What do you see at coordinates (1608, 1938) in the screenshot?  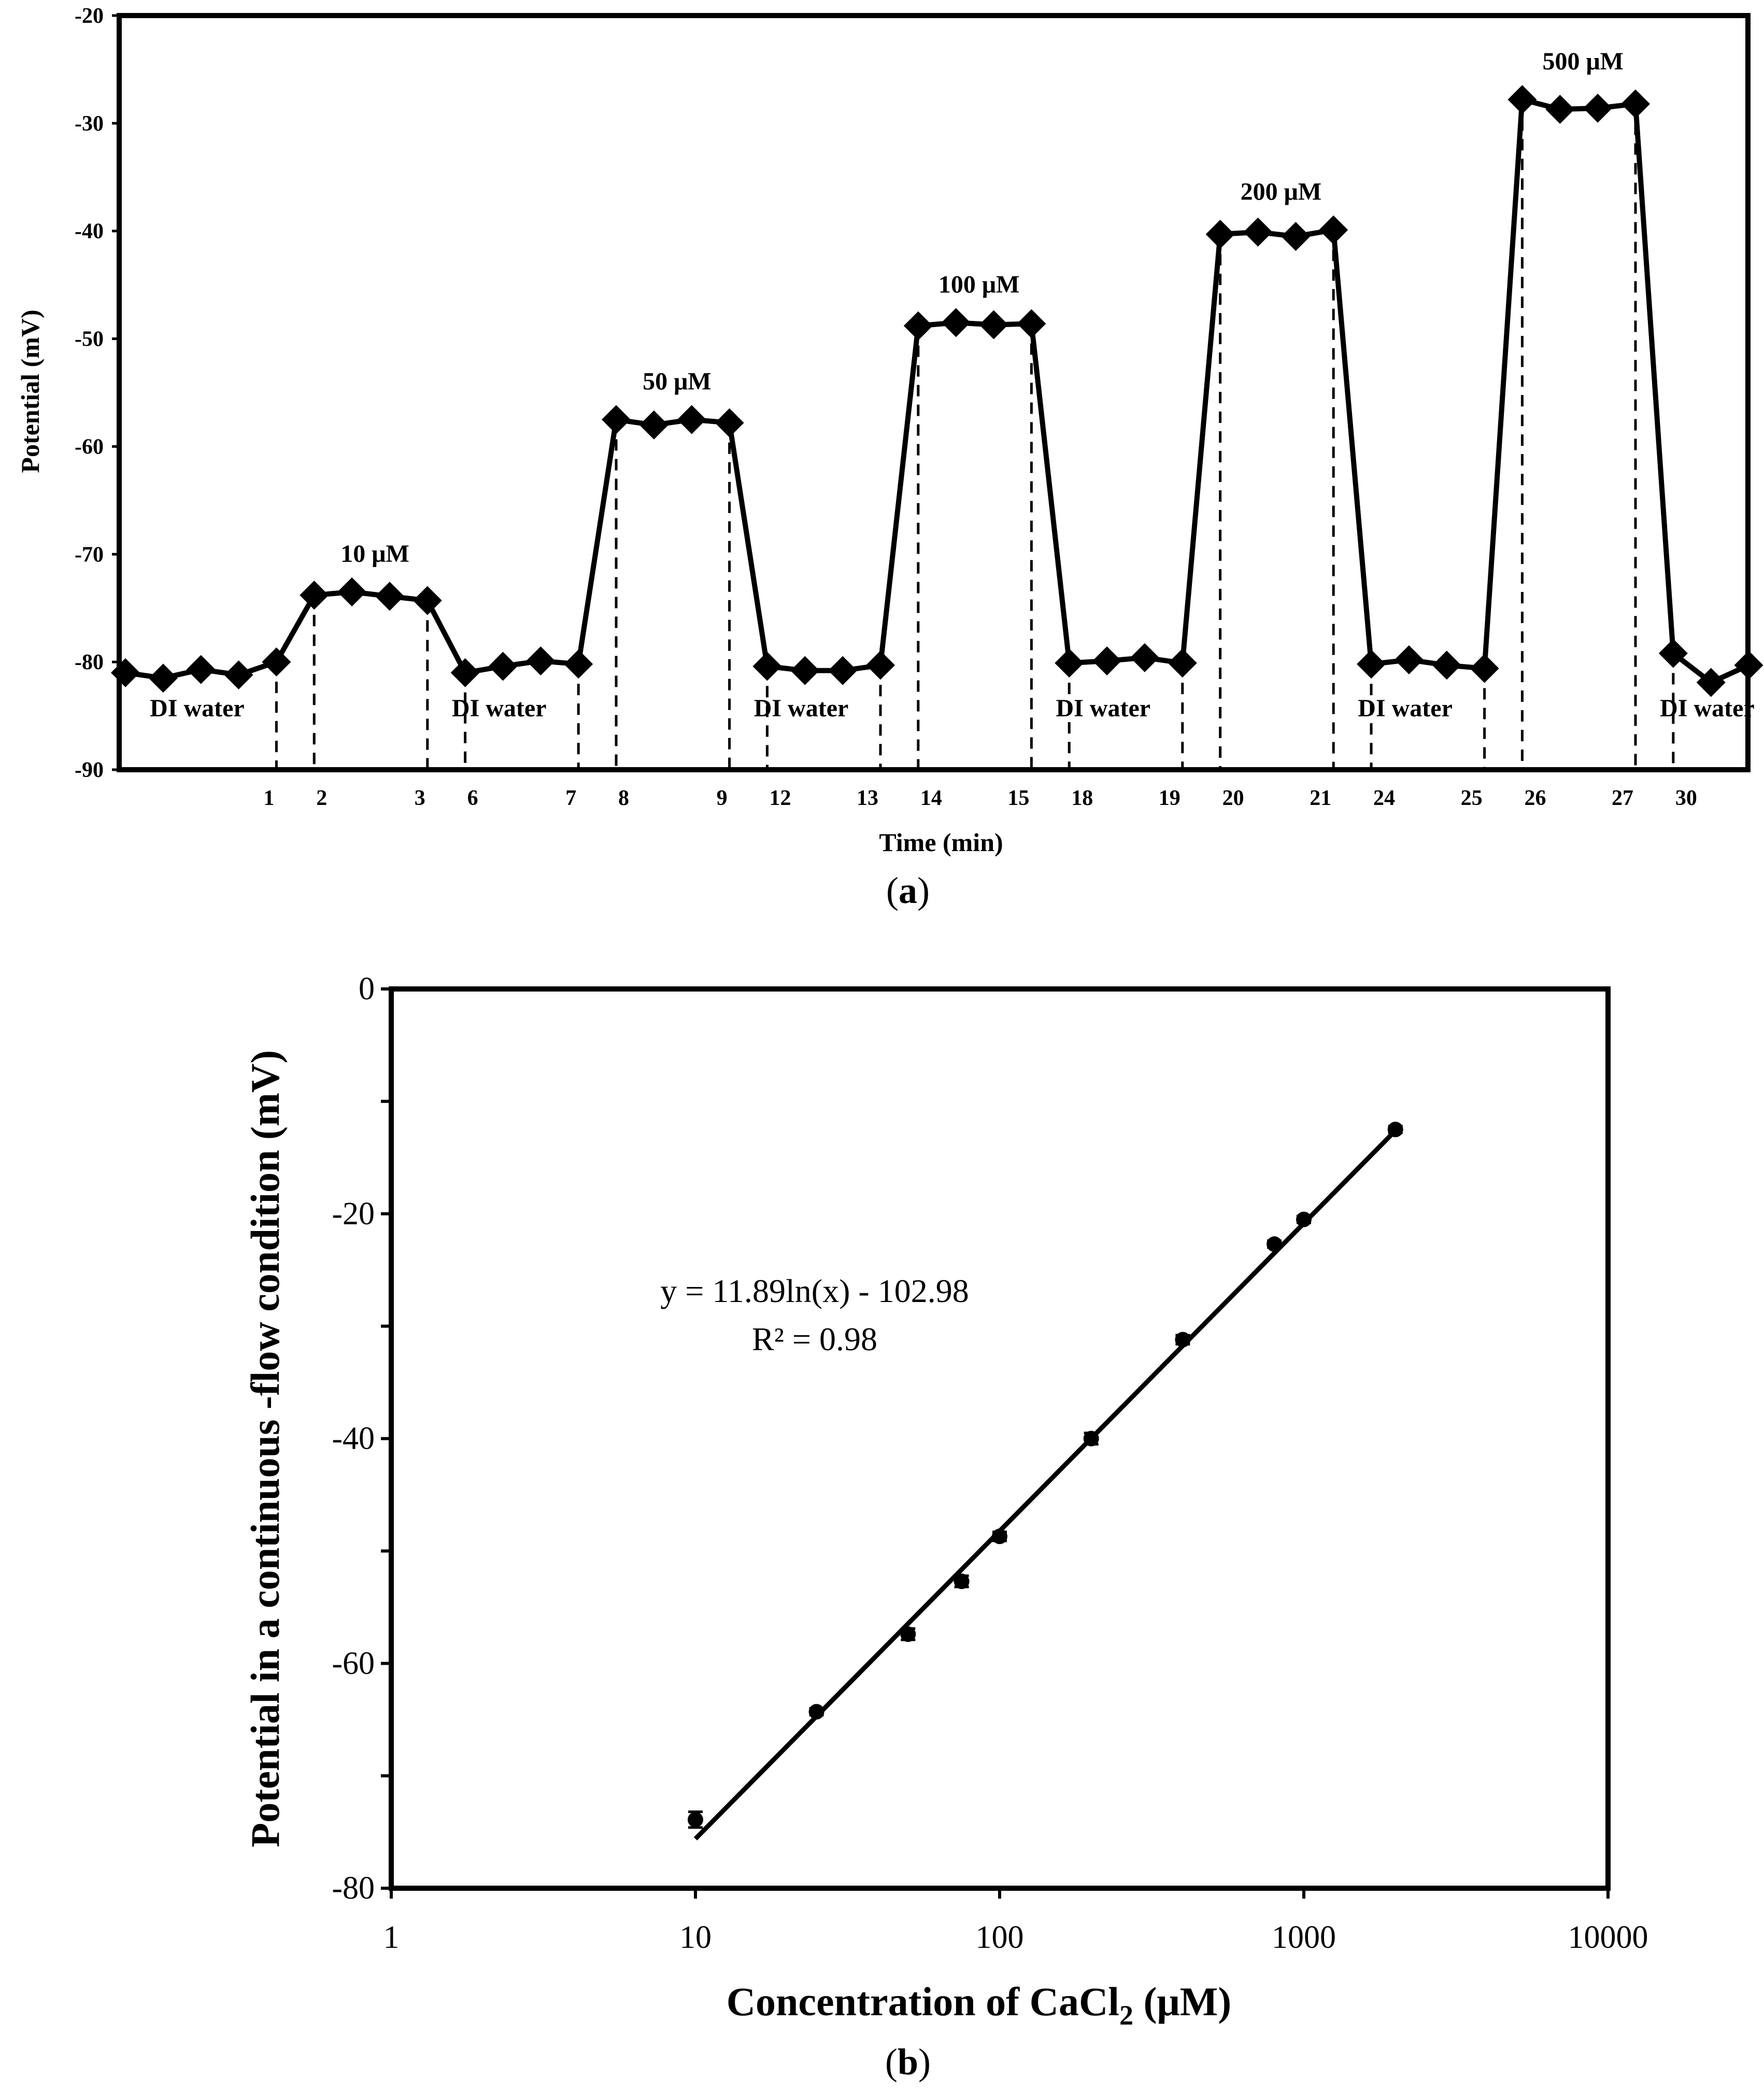 I see `x-tick-label-b: 10000` at bounding box center [1608, 1938].